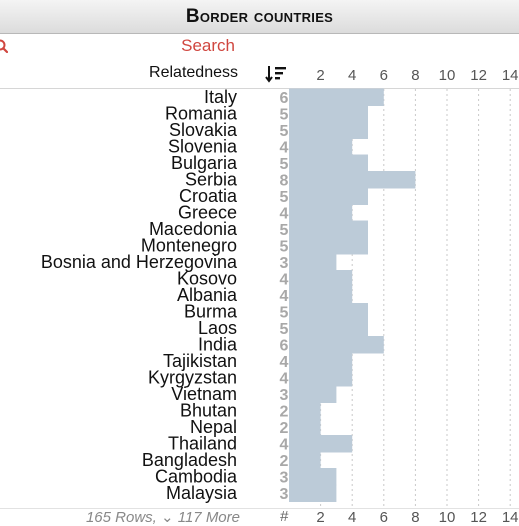 The height and width of the screenshot is (526, 519). Describe the element at coordinates (121, 517) in the screenshot. I see `row-count: 165 Rows,` at that location.